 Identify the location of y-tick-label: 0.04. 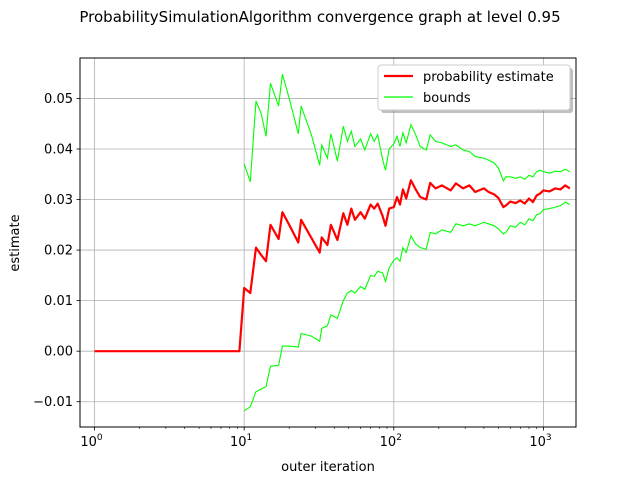
(58, 149).